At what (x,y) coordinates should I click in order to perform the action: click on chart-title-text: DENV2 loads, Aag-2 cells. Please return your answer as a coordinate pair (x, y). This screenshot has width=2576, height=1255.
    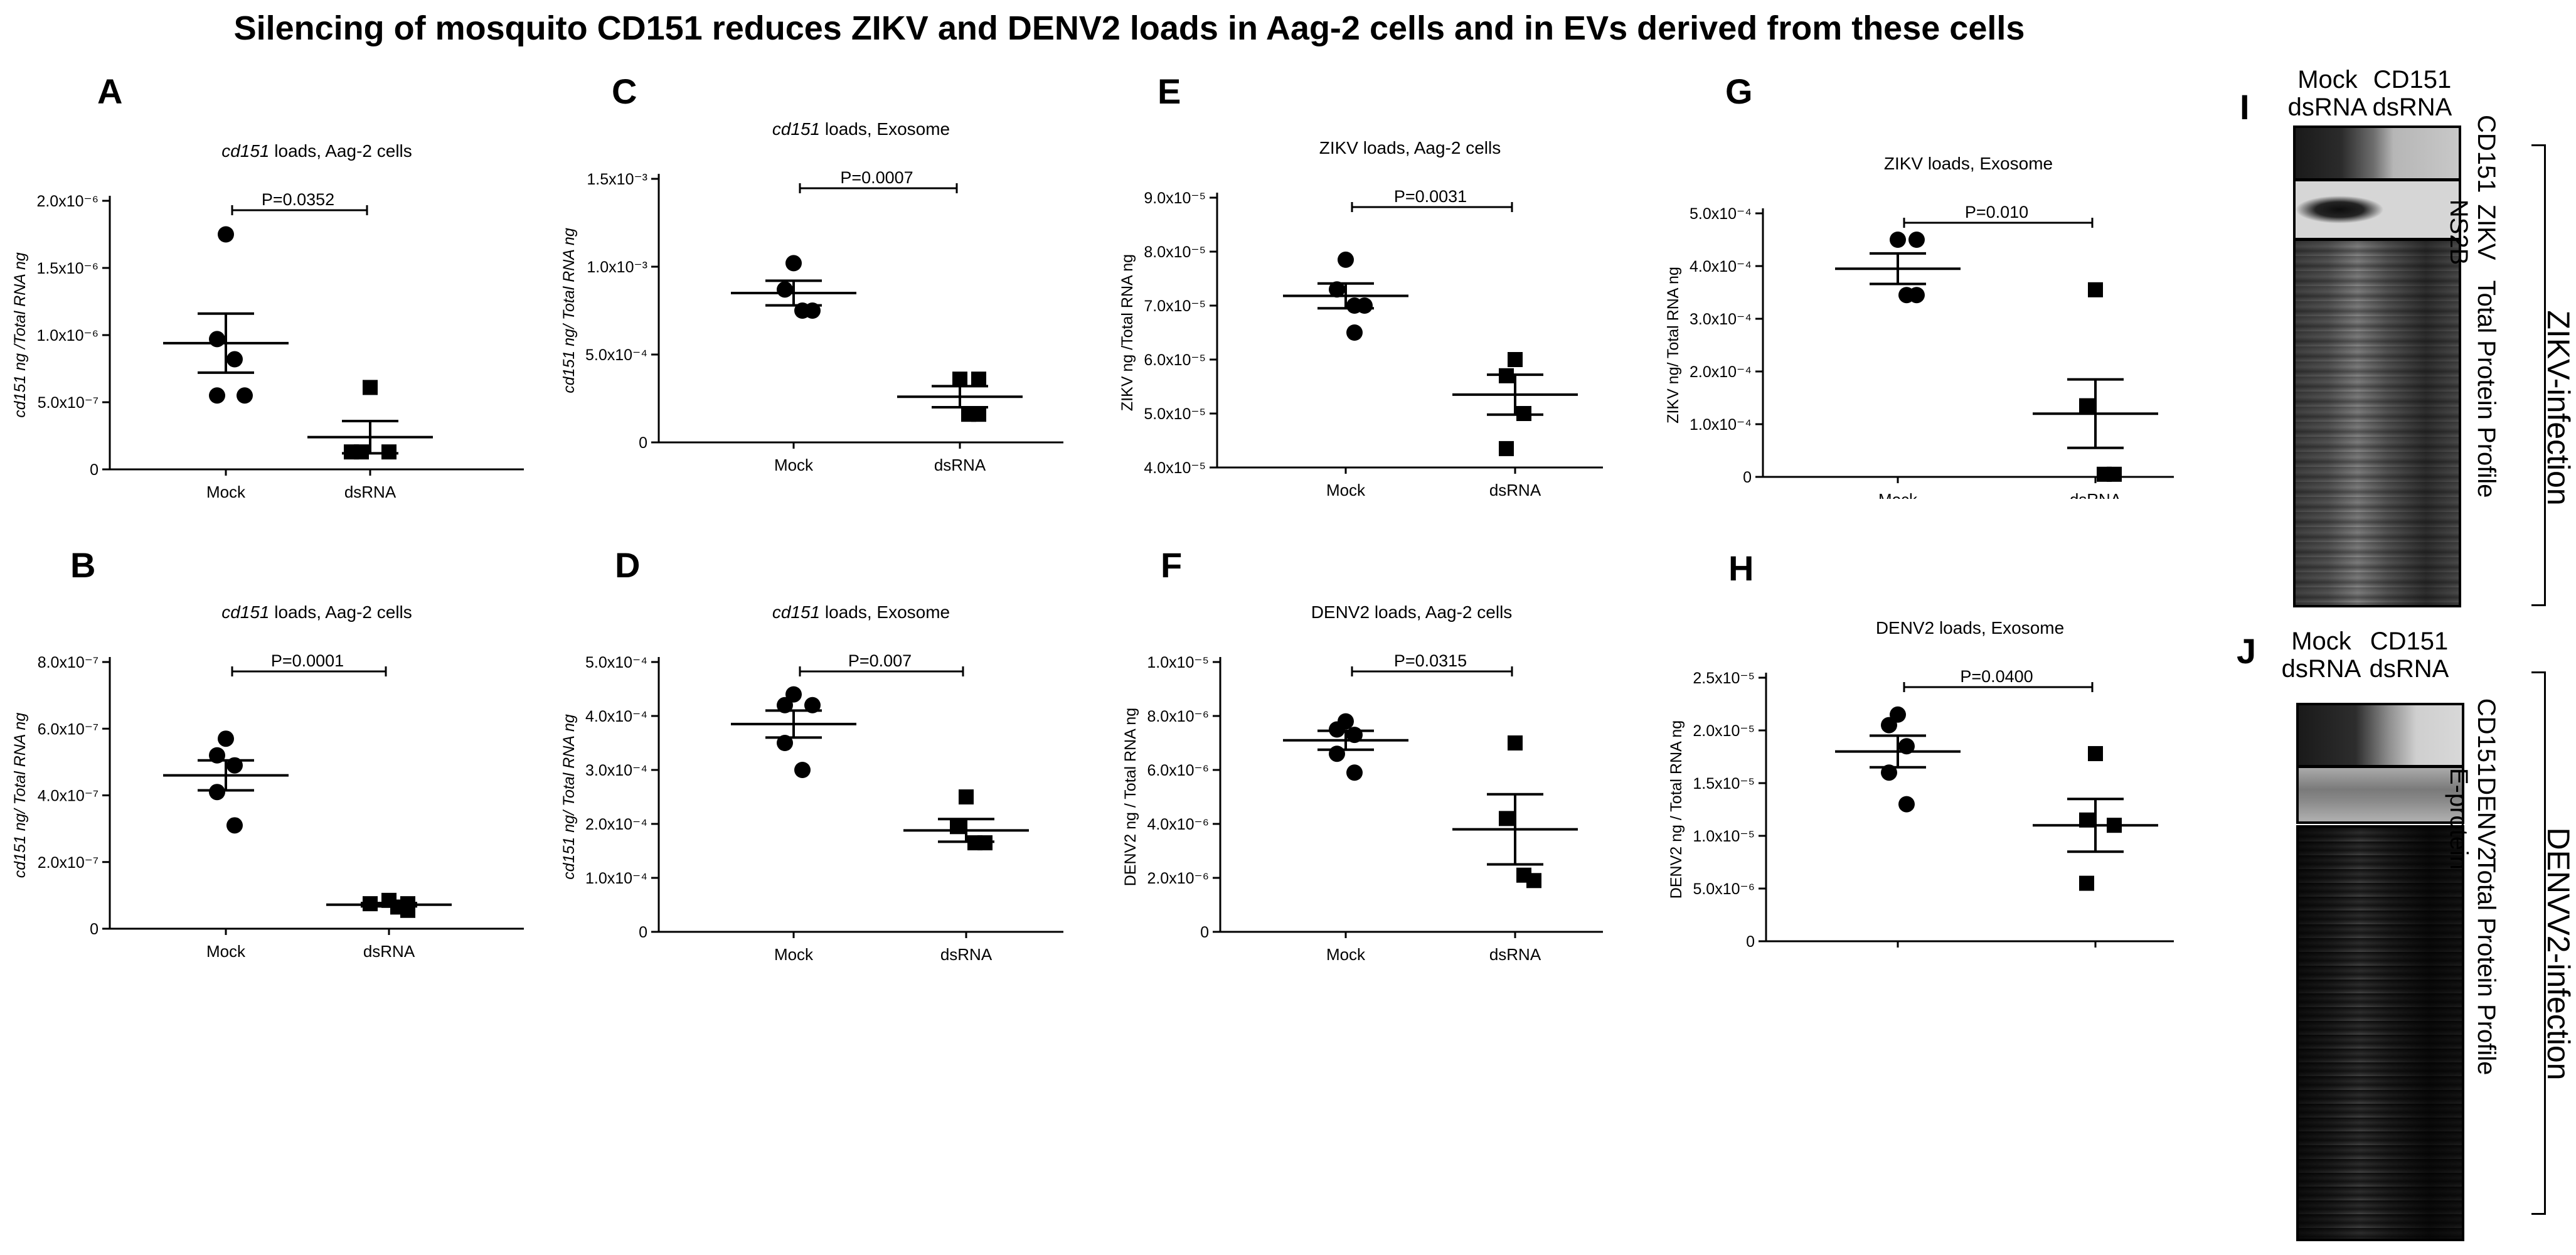
    Looking at the image, I should click on (1412, 612).